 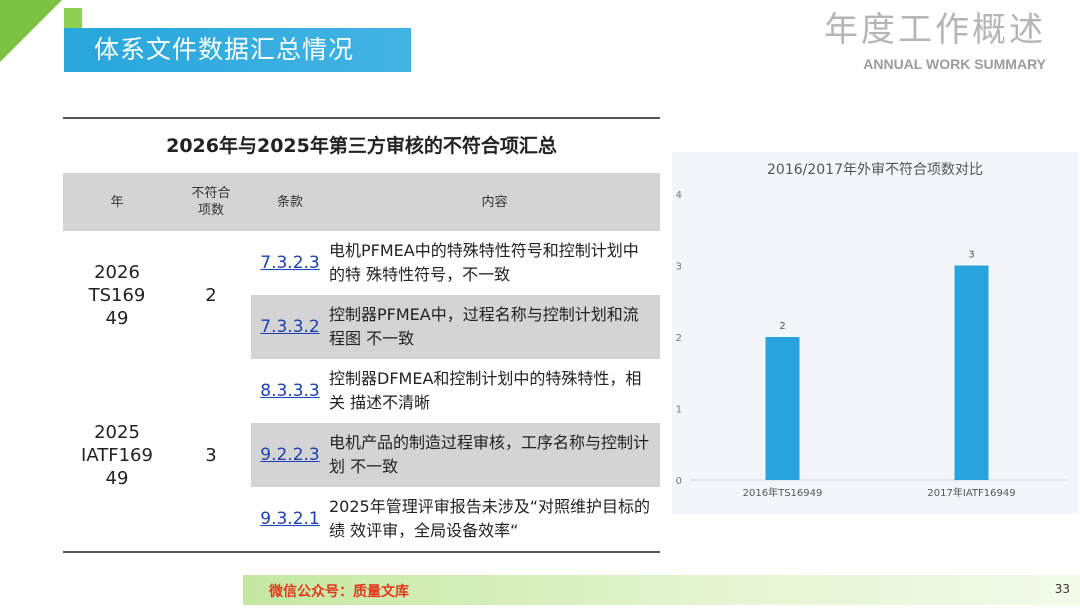 I want to click on y-tick-label: 4, so click(x=679, y=195).